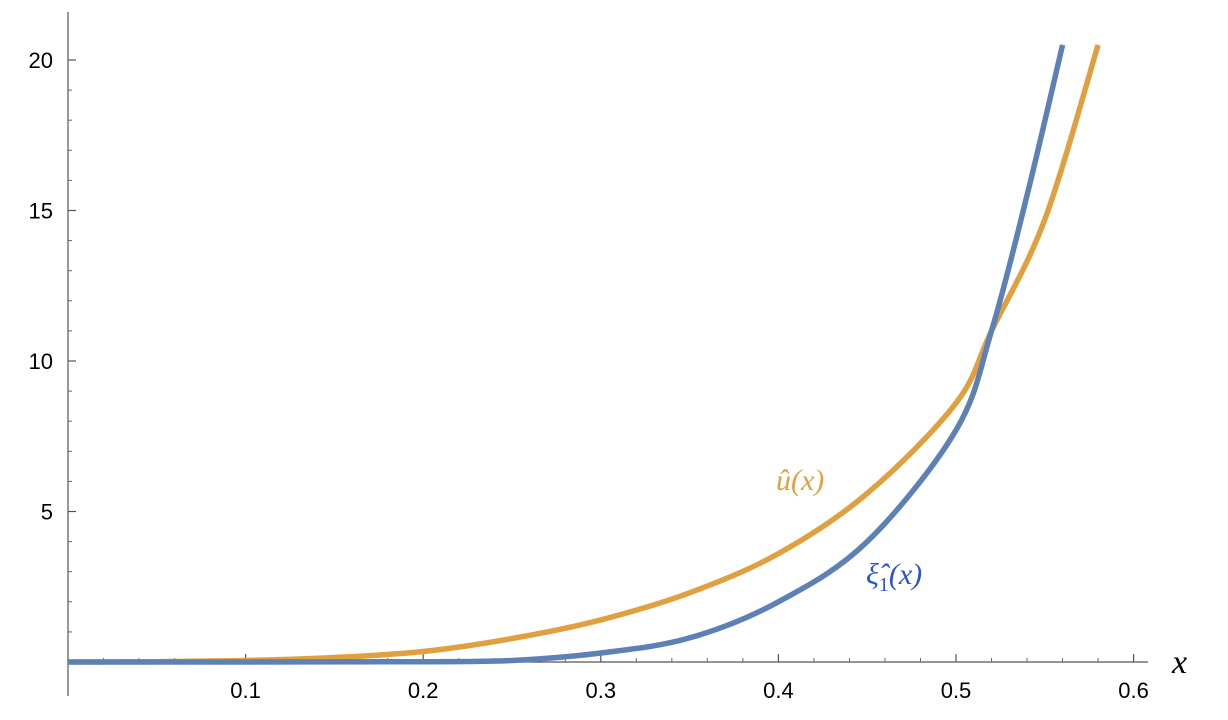 The height and width of the screenshot is (720, 1228). I want to click on series-label-2: ξ̂1(x), so click(894, 577).